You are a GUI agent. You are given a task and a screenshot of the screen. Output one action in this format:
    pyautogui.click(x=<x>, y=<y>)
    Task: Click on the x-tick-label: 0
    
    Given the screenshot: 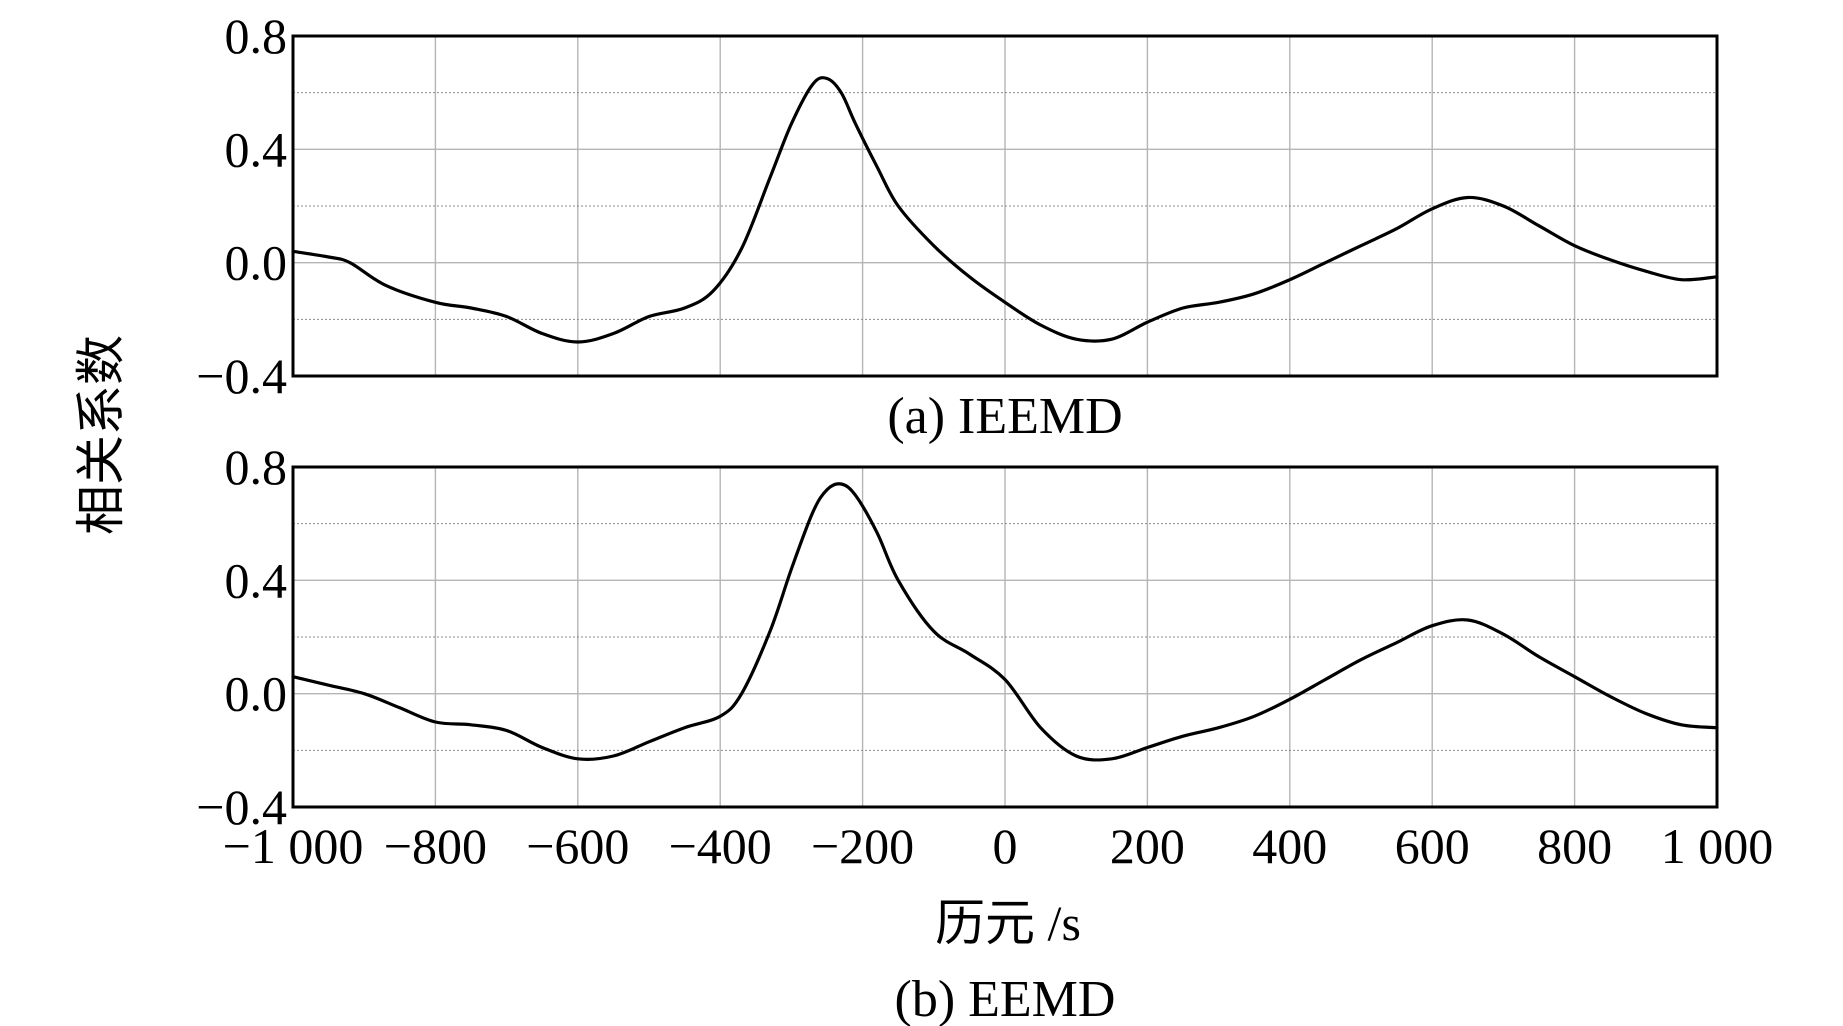 What is the action you would take?
    pyautogui.click(x=1005, y=846)
    